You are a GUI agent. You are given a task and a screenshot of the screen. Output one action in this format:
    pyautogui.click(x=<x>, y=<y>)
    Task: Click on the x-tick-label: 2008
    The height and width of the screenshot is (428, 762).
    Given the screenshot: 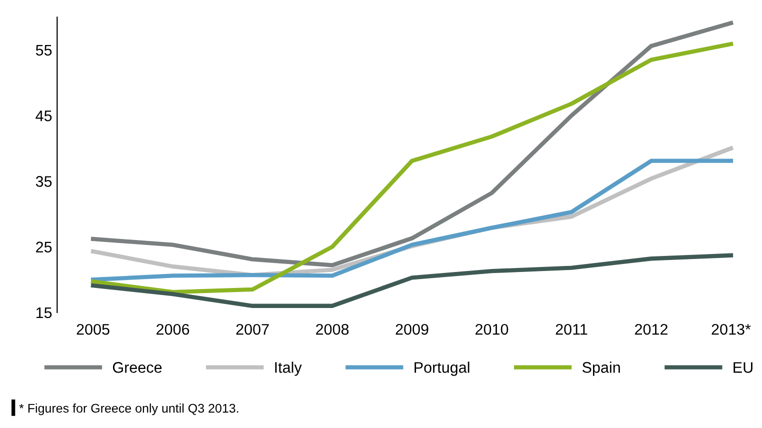 What is the action you would take?
    pyautogui.click(x=332, y=329)
    